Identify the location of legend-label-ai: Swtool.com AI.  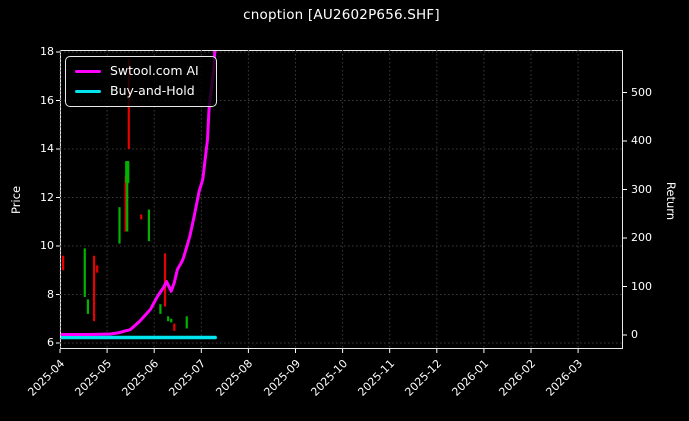
(154, 71).